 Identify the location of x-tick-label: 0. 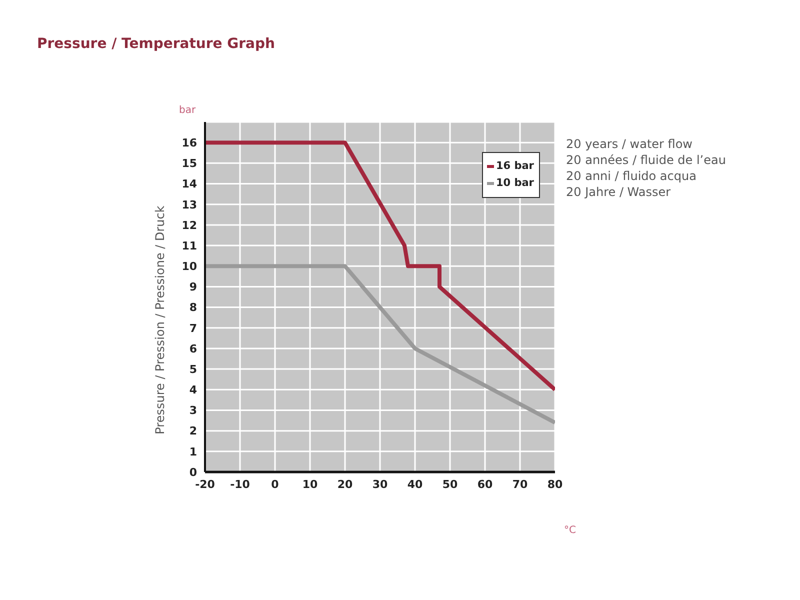
(275, 484).